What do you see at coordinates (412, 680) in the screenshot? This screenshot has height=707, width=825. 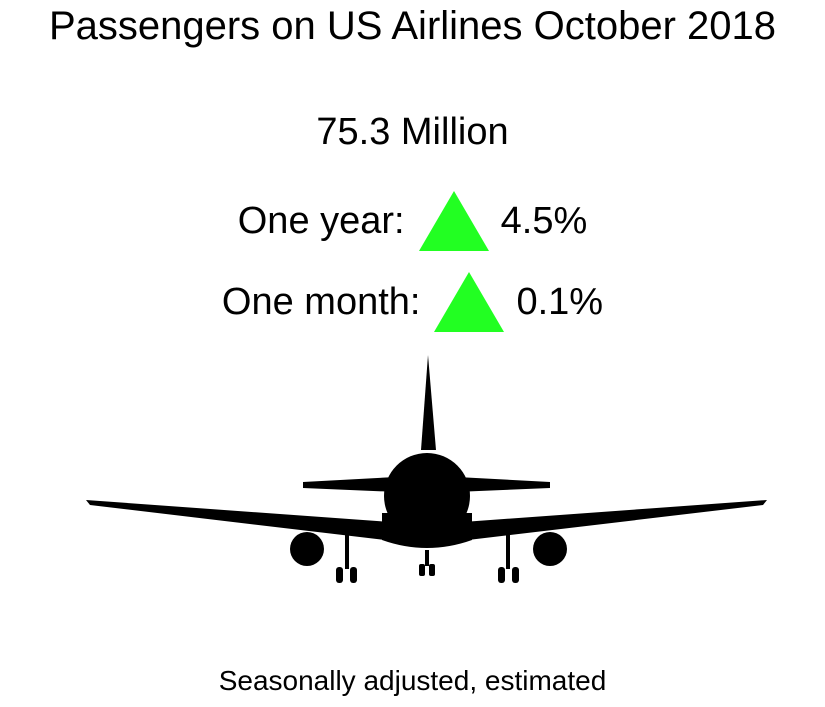 I see `footnote: Seasonally adjusted, estimated` at bounding box center [412, 680].